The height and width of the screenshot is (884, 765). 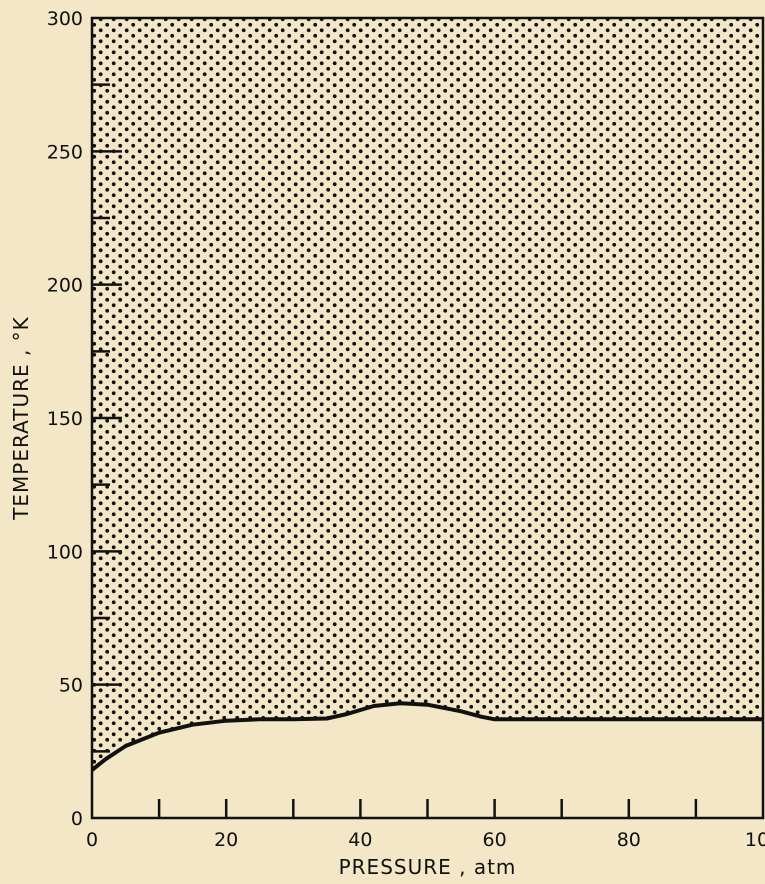 I want to click on x-tick-label: 80, so click(x=629, y=840).